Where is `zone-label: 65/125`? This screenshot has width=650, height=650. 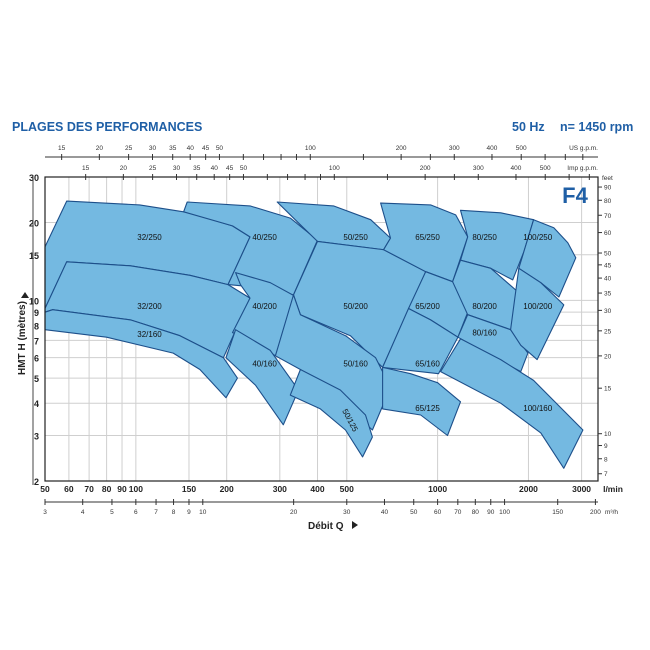 zone-label: 65/125 is located at coordinates (427, 408).